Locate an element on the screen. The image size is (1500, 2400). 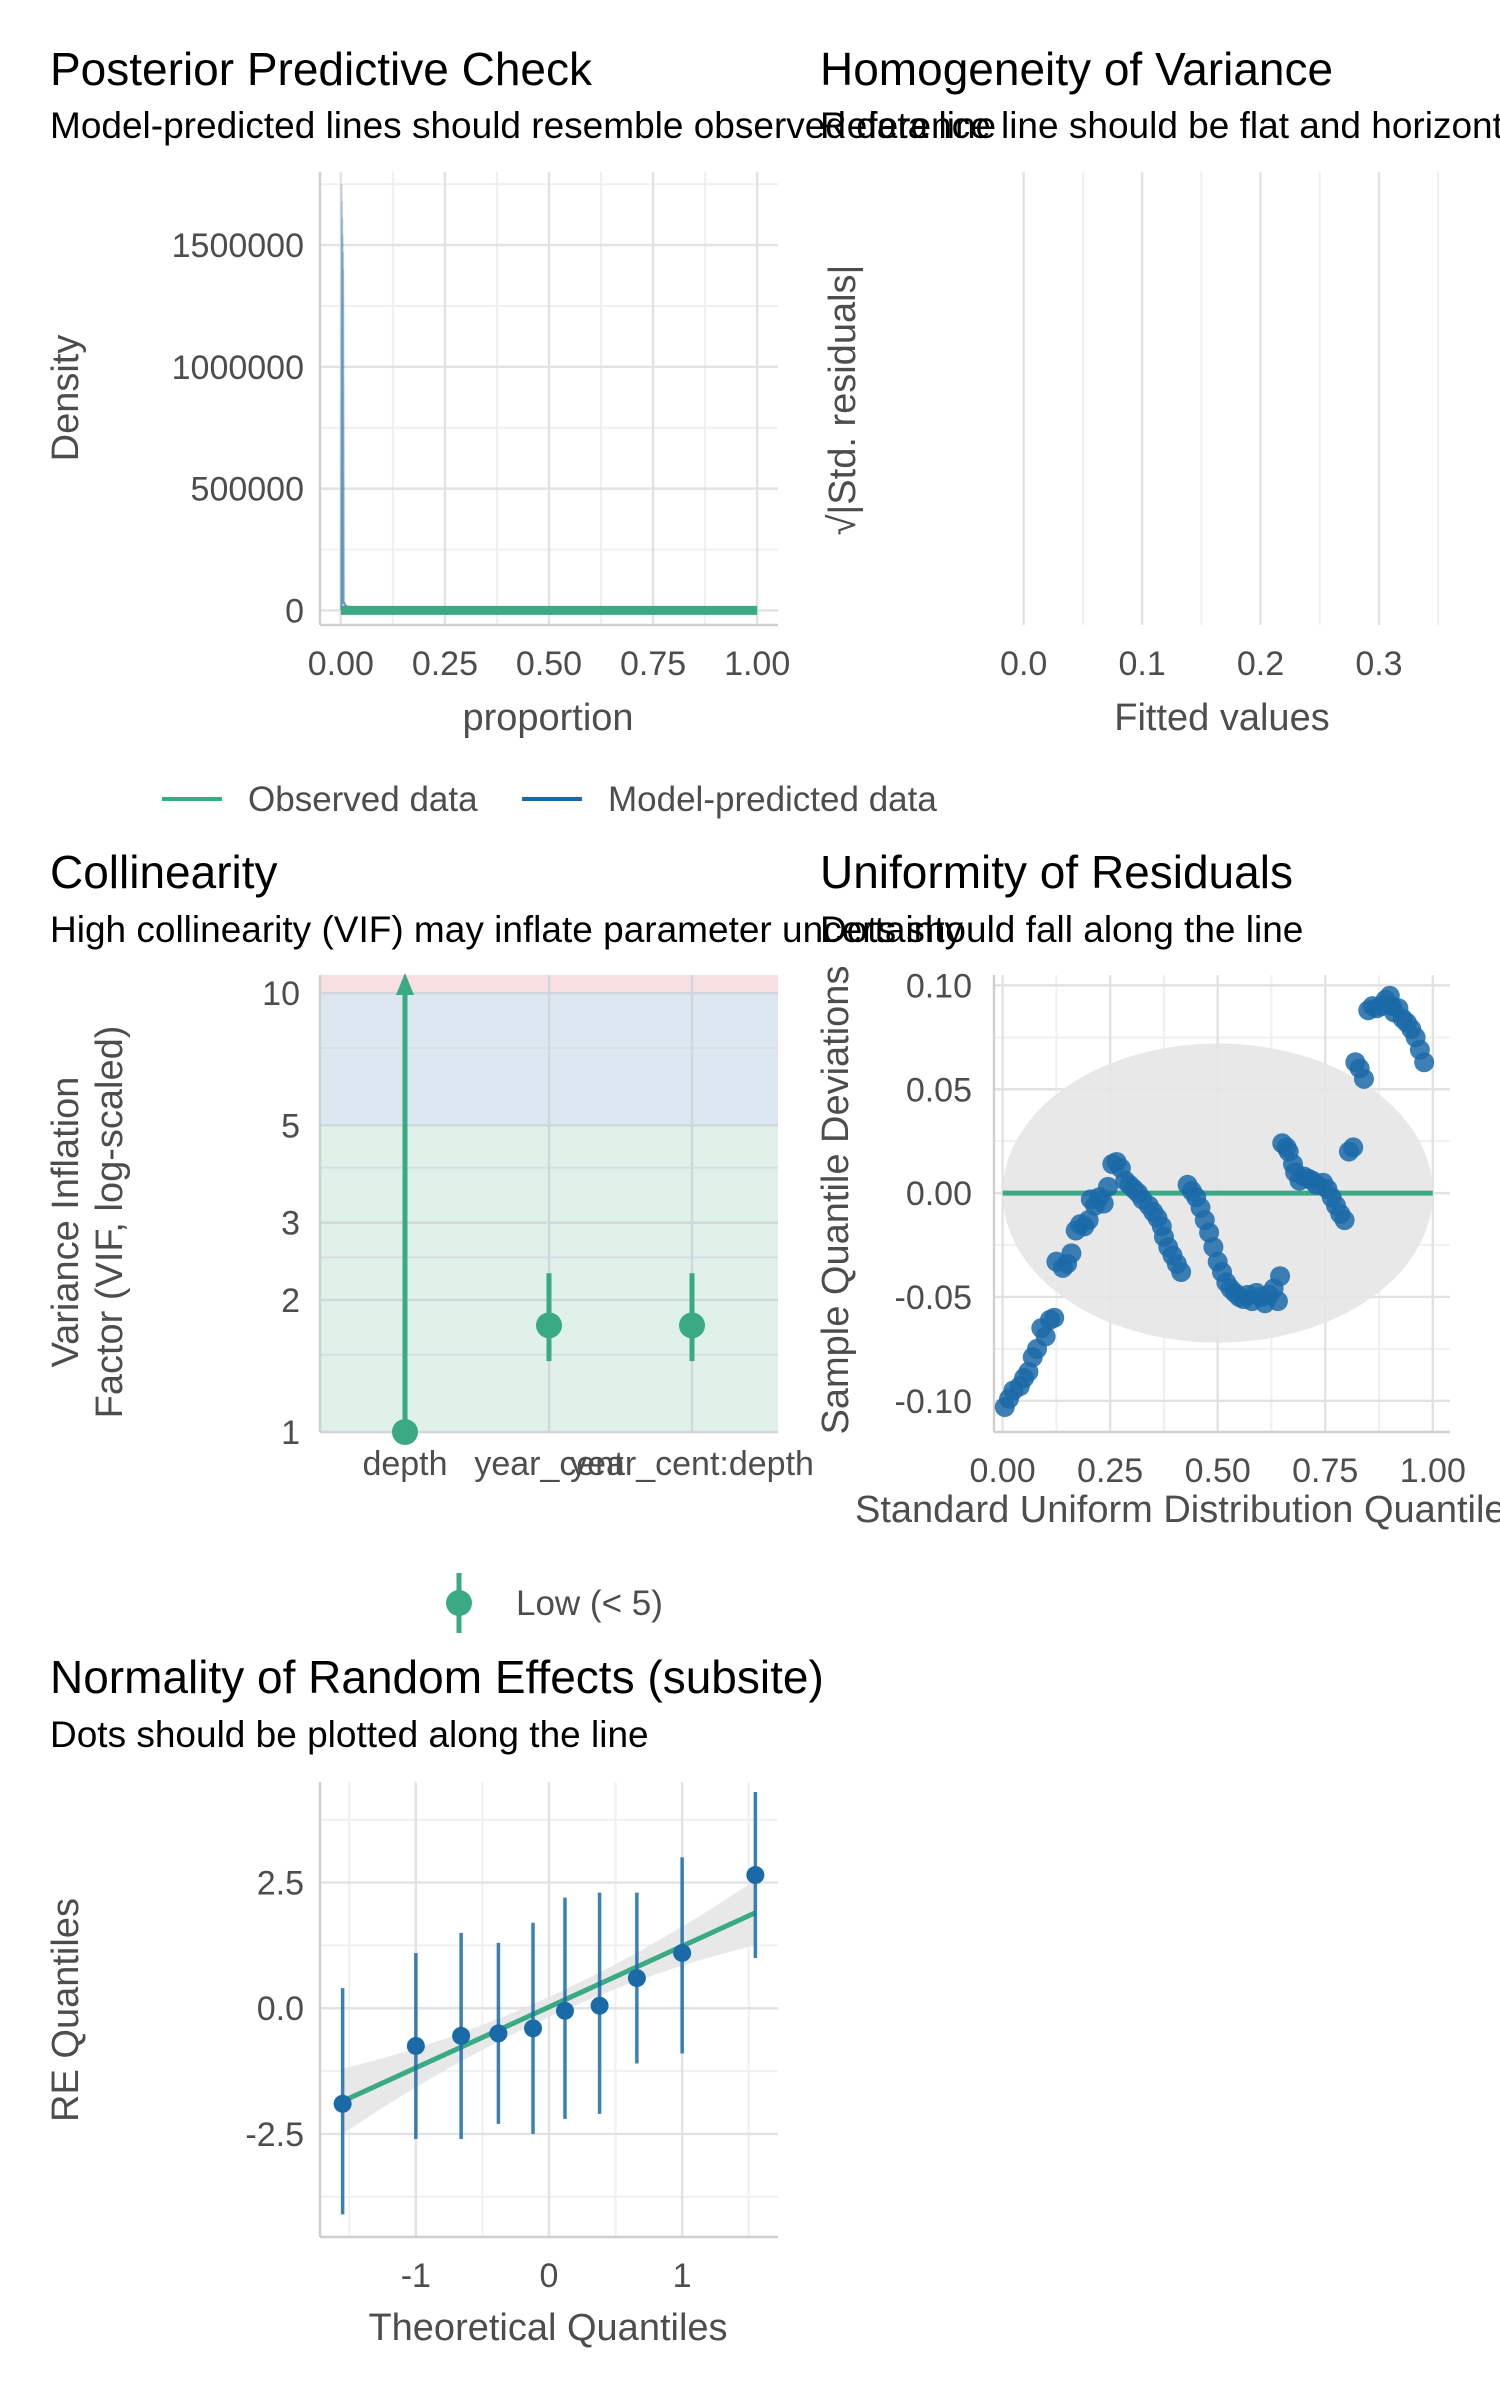
y-tick-label: 0 is located at coordinates (294, 611).